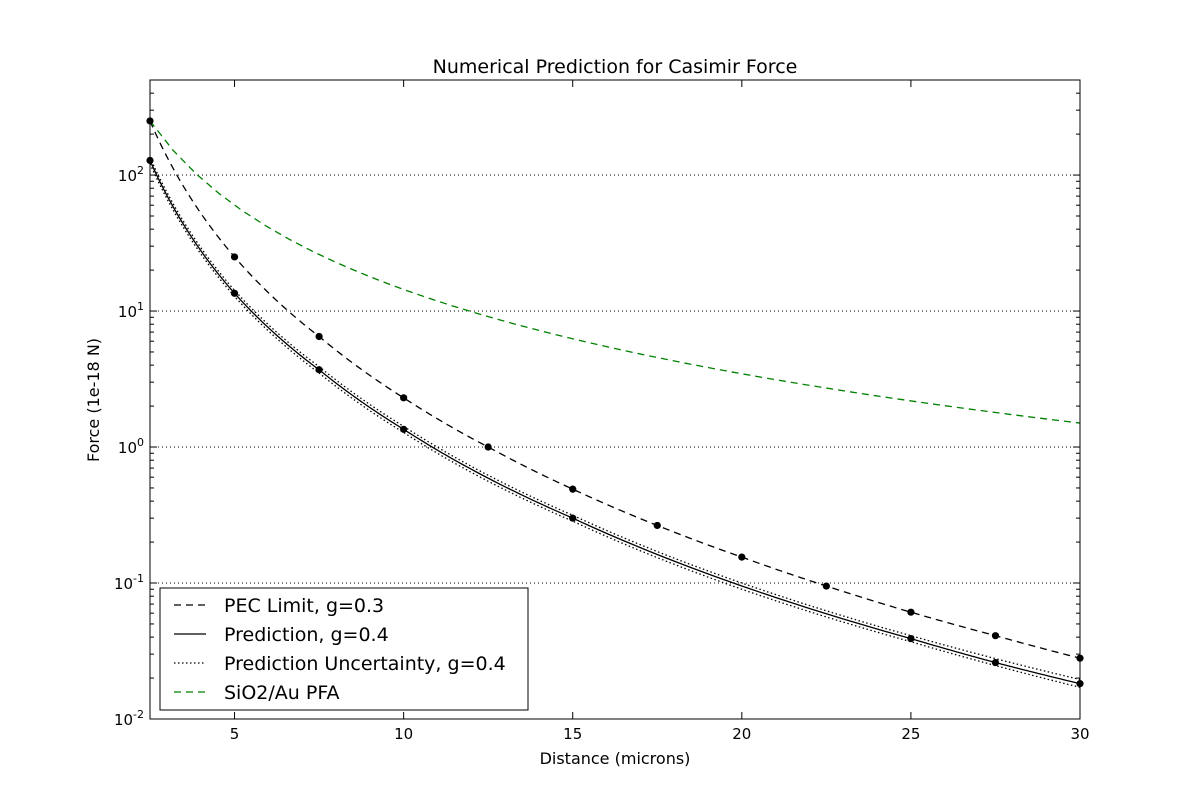 The height and width of the screenshot is (800, 1200). I want to click on x-tick-label: 25, so click(910, 734).